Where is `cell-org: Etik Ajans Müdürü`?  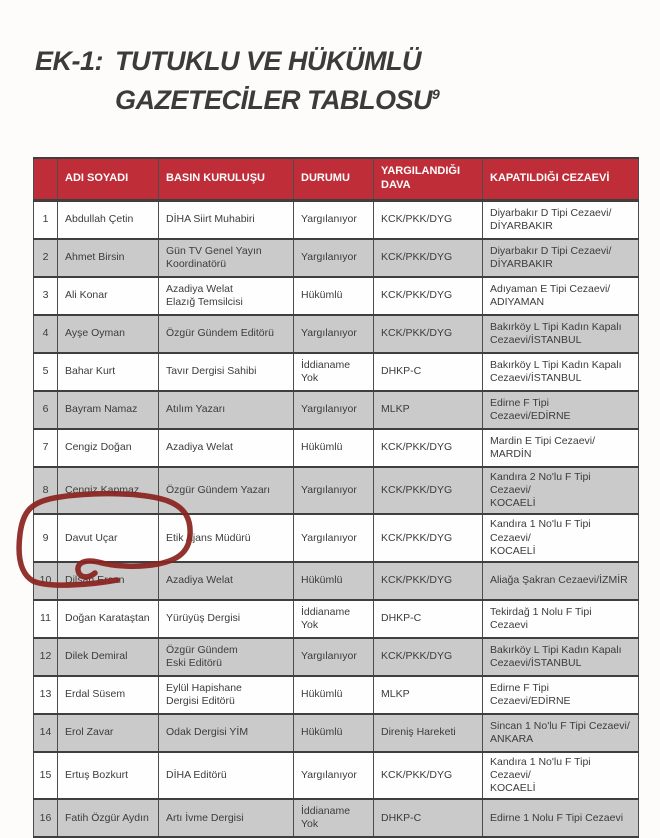
cell-org: Etik Ajans Müdürü is located at coordinates (226, 538).